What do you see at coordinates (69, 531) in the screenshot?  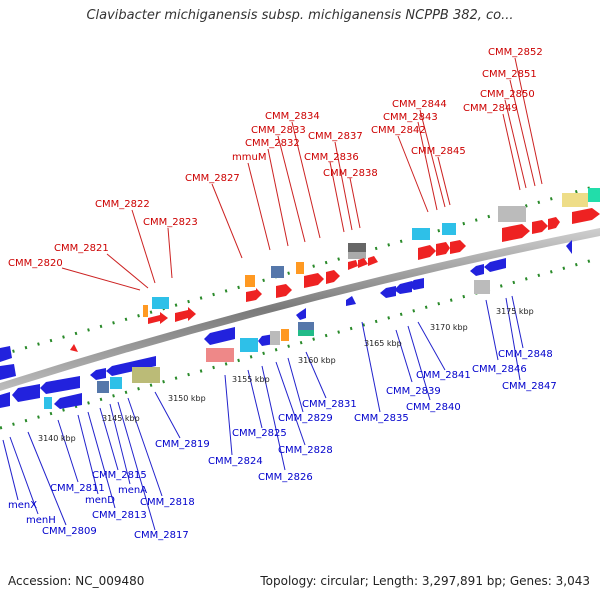 I see `gene-label: CMM_2809` at bounding box center [69, 531].